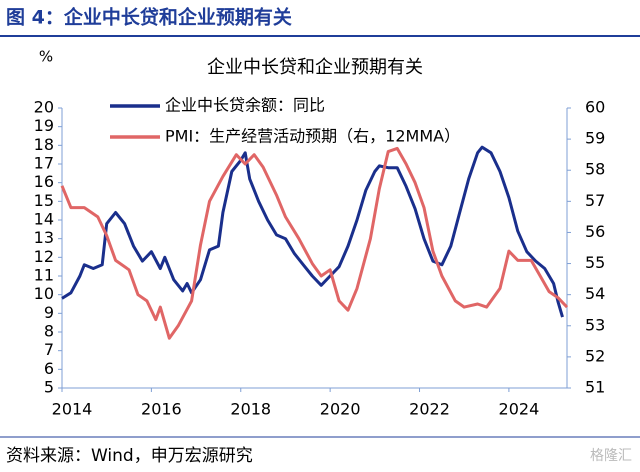  I want to click on y-tick-label: 8, so click(49, 331).